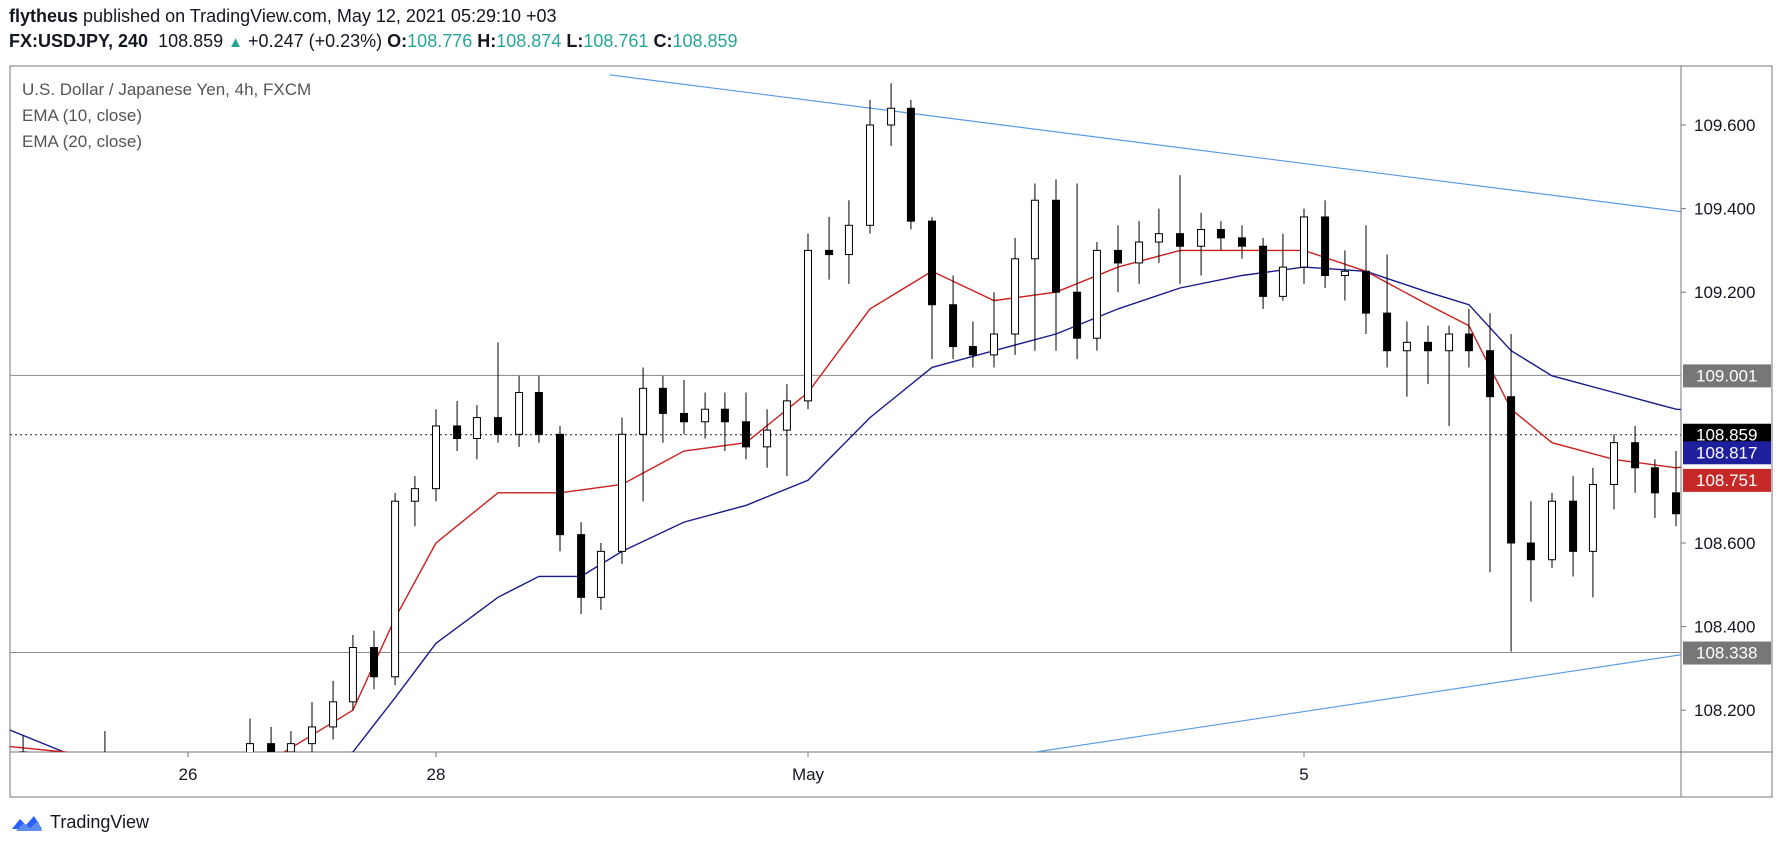 The width and height of the screenshot is (1783, 851). What do you see at coordinates (616, 41) in the screenshot?
I see `low-value: 108.761` at bounding box center [616, 41].